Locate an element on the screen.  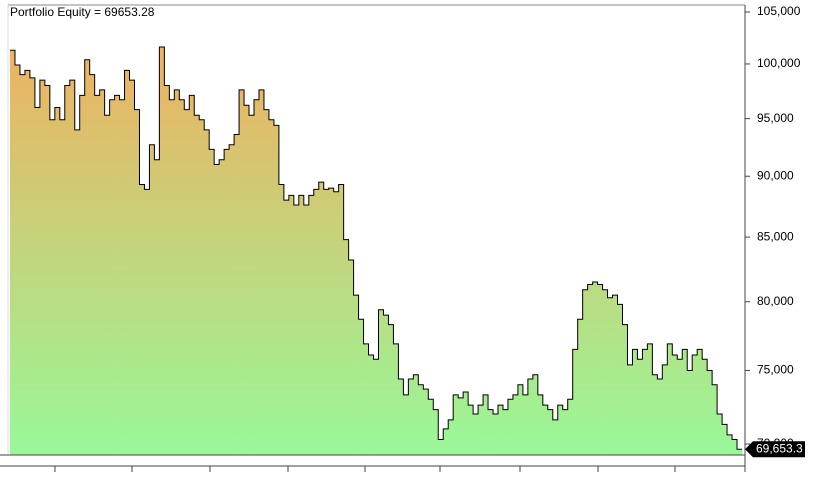
y-tick-label: 80,000 is located at coordinates (775, 301).